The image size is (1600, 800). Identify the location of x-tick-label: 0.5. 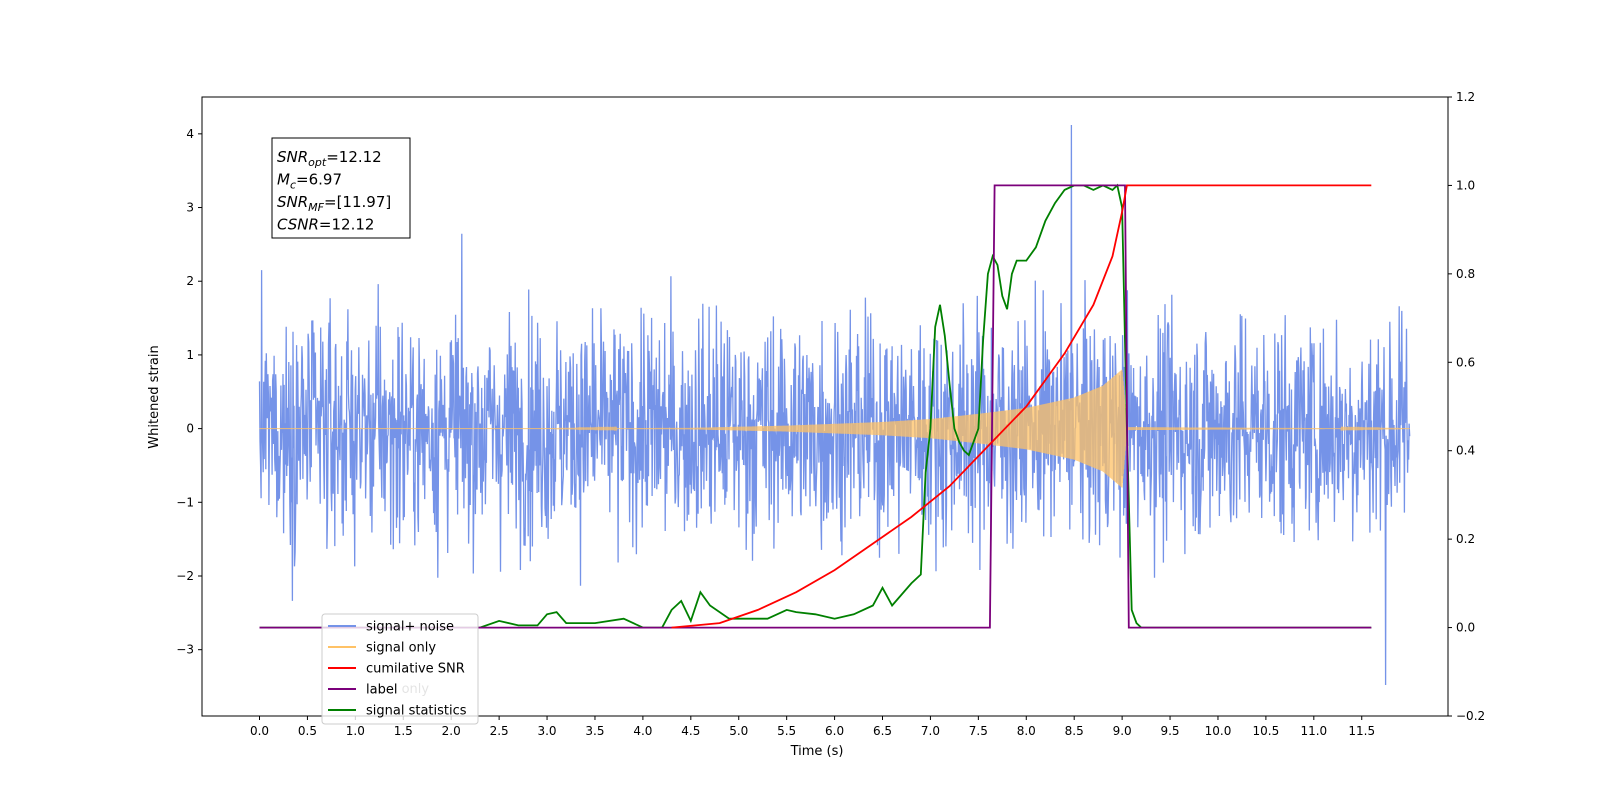
(307, 731).